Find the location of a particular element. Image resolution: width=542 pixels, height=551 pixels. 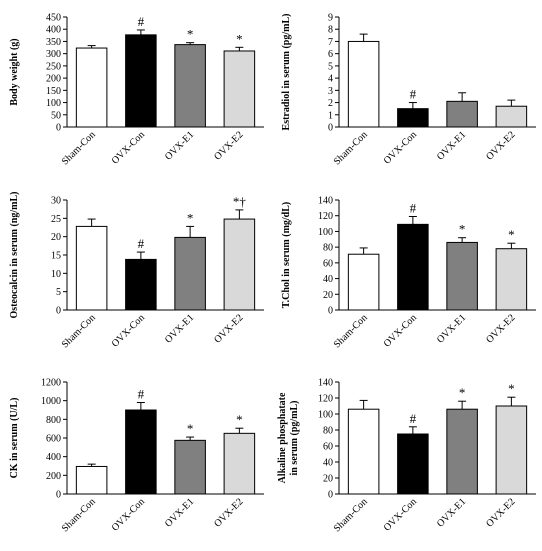

y-tick-label: 800 is located at coordinates (53, 420).